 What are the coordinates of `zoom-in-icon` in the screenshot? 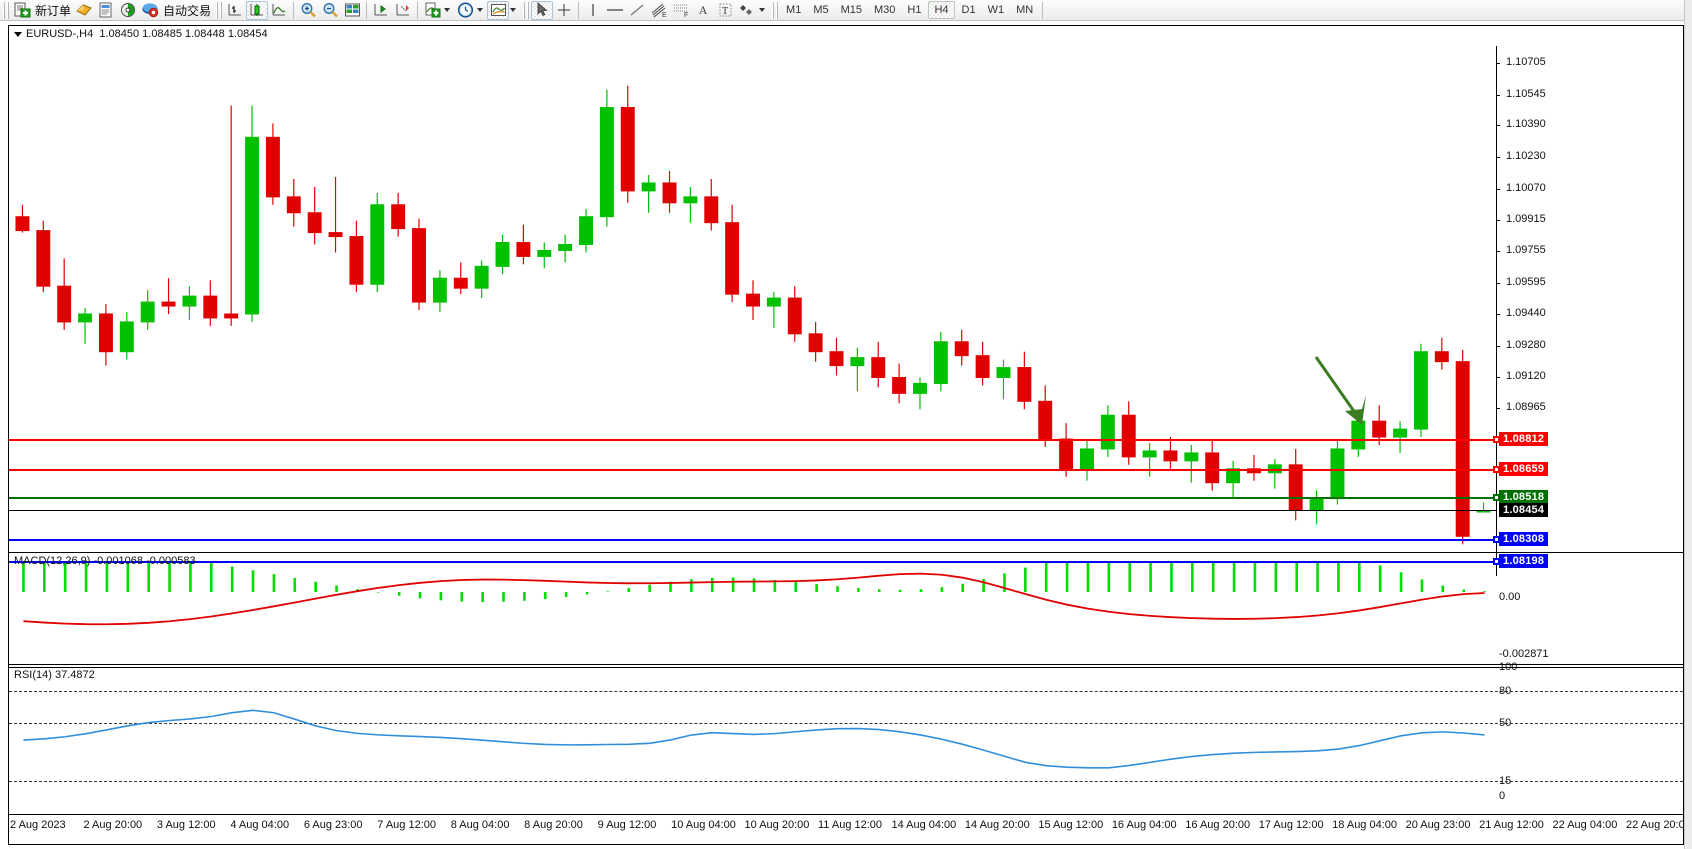 It's located at (308, 10).